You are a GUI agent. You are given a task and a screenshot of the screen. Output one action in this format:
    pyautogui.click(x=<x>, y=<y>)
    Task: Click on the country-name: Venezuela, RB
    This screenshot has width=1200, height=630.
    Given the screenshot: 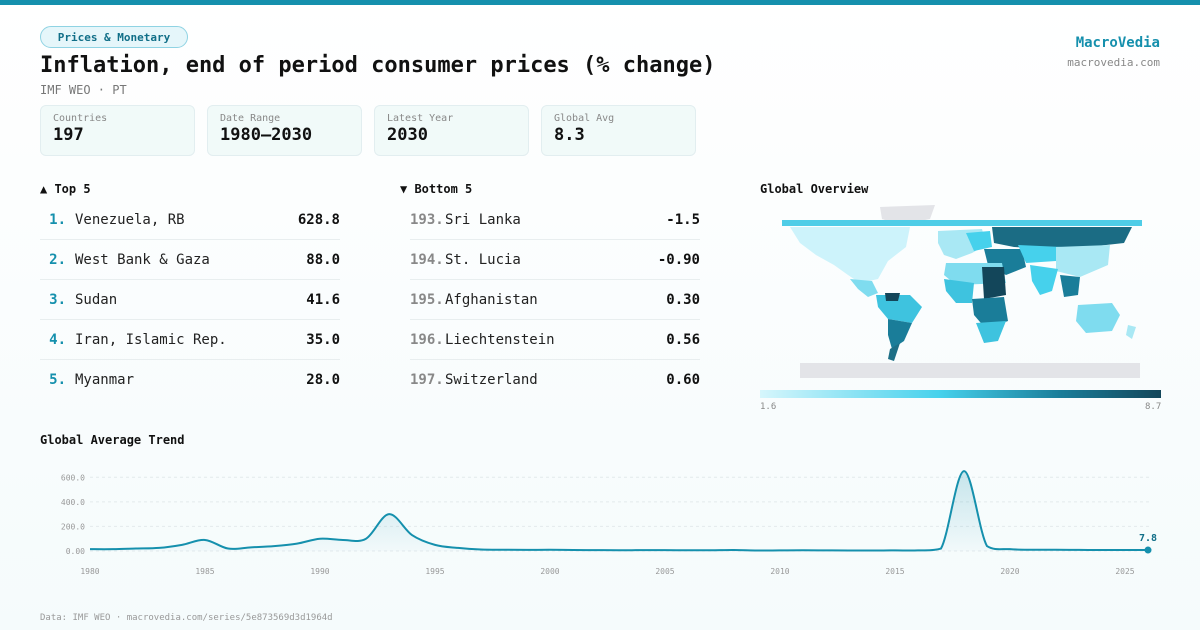 What is the action you would take?
    pyautogui.click(x=130, y=219)
    